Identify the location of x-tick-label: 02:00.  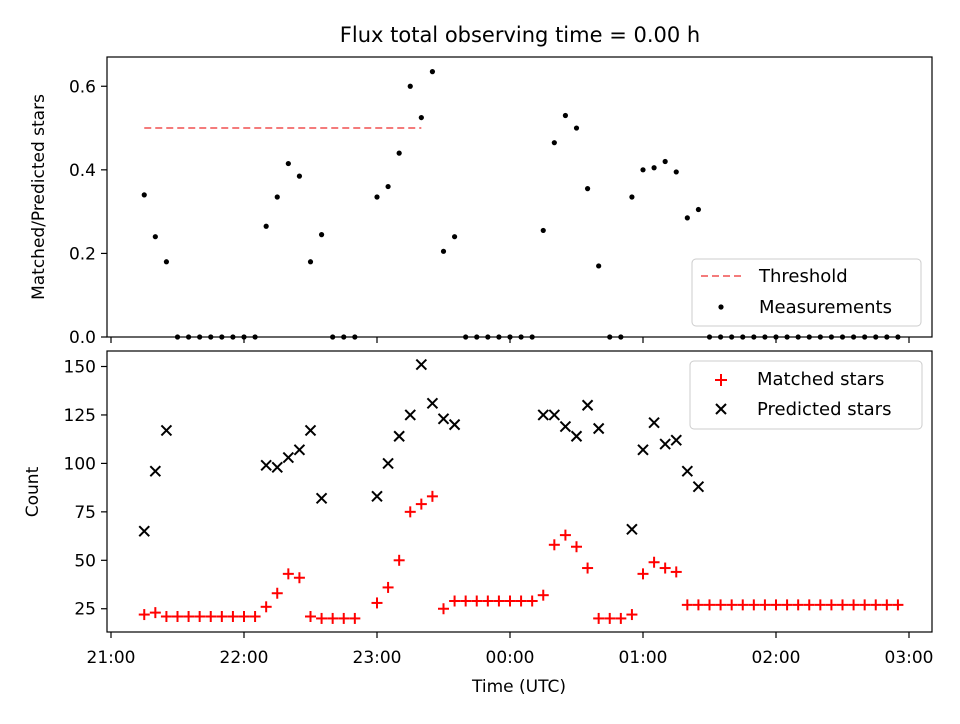
(776, 658).